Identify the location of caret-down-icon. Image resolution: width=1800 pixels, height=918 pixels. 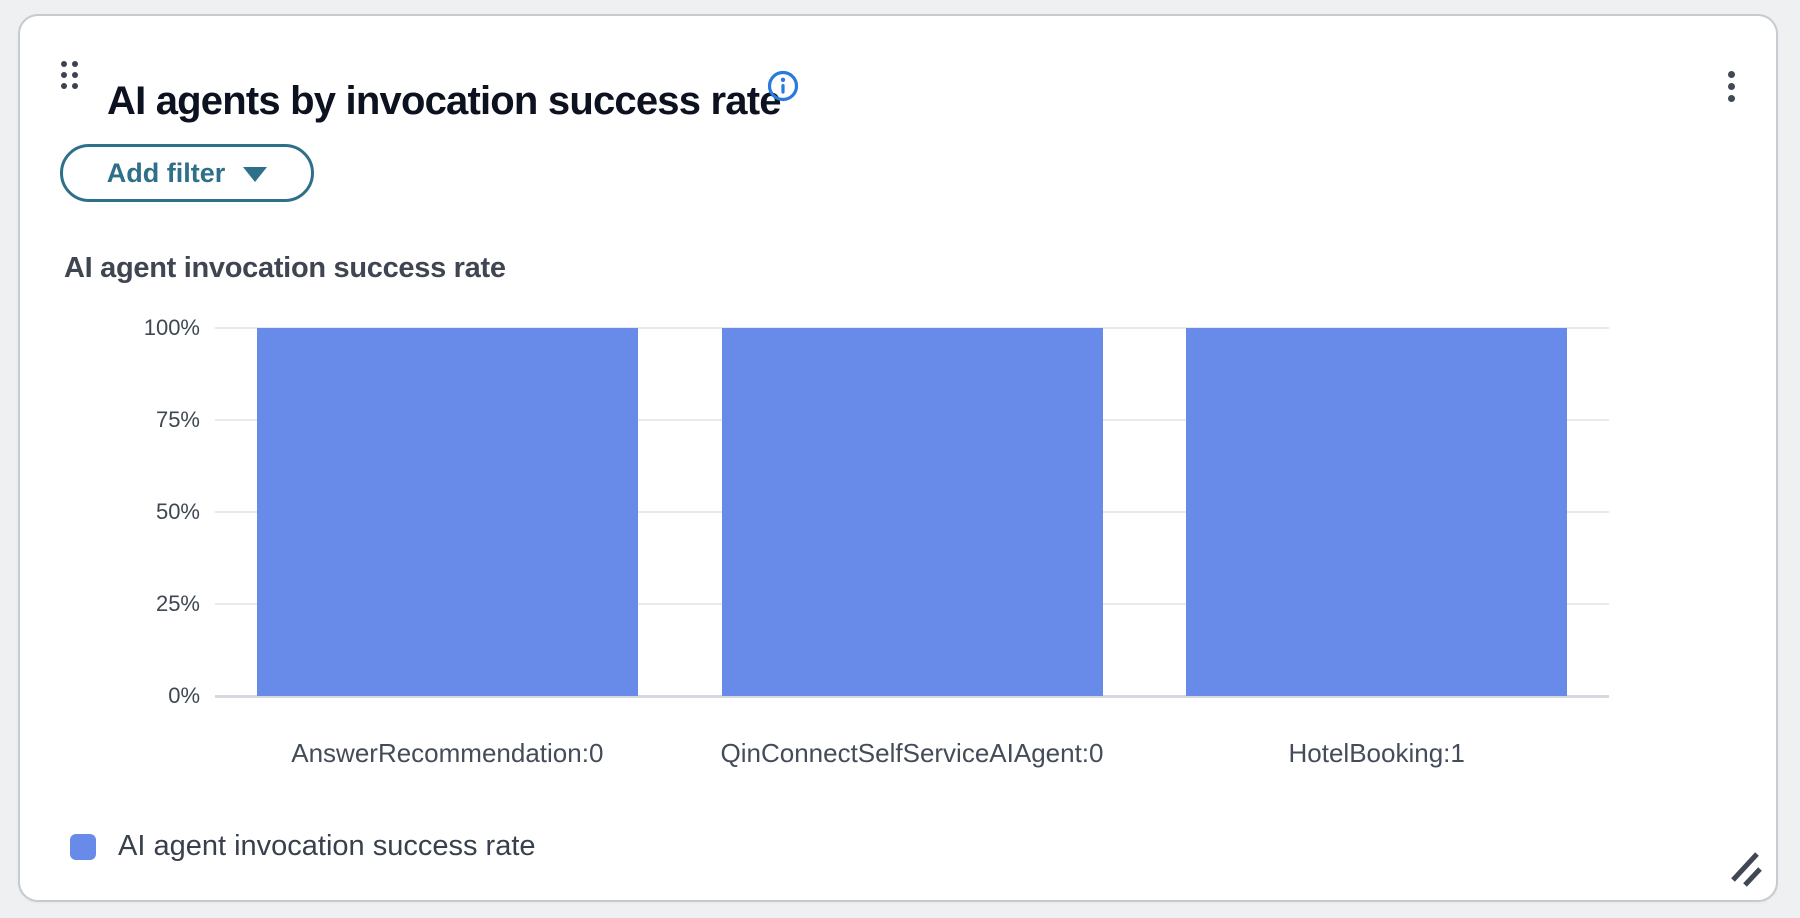
(255, 174).